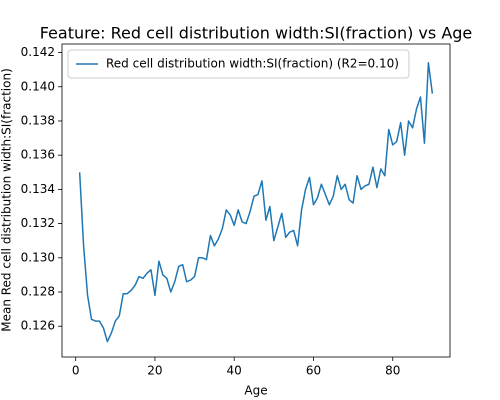 Image resolution: width=500 pixels, height=400 pixels. What do you see at coordinates (38, 120) in the screenshot?
I see `y-tick-label: 0.138` at bounding box center [38, 120].